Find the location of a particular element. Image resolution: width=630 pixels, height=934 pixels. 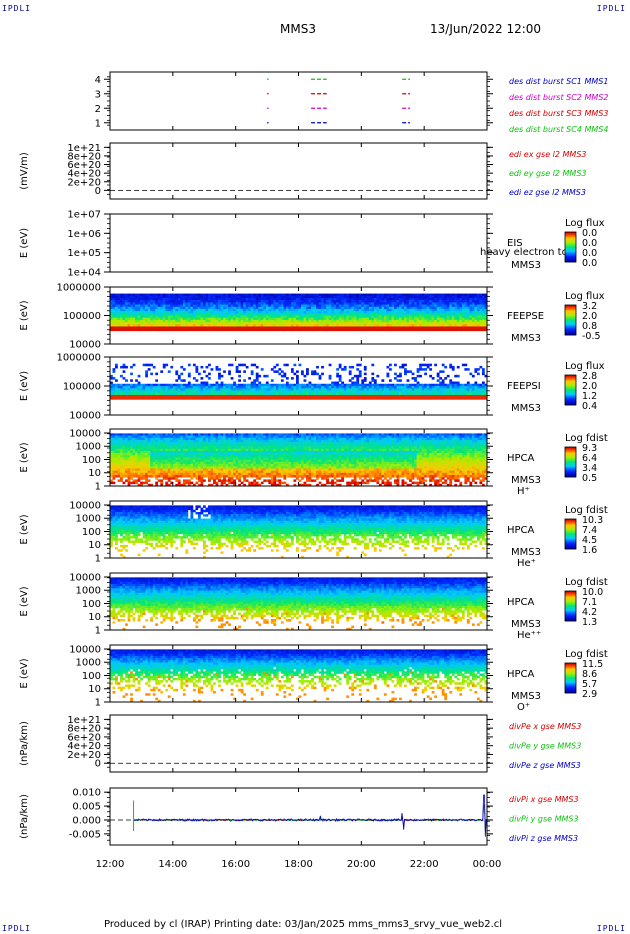

y-tick-label: 1000000 is located at coordinates (78, 358).